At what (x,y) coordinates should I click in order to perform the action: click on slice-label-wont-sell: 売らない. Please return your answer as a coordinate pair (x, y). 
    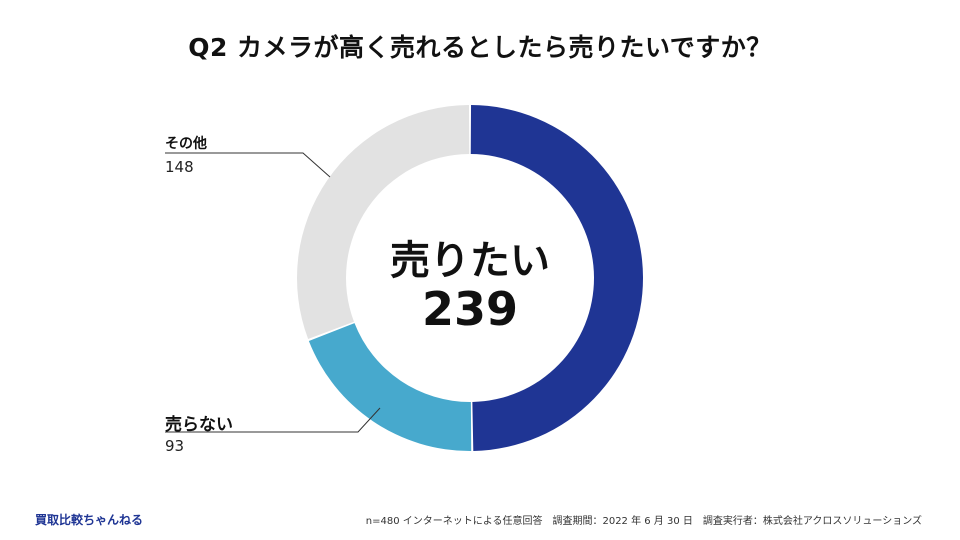
    Looking at the image, I should click on (199, 425).